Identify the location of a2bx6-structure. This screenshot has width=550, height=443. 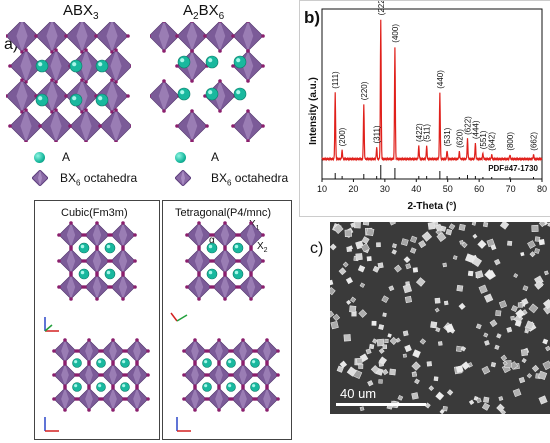
(207, 82).